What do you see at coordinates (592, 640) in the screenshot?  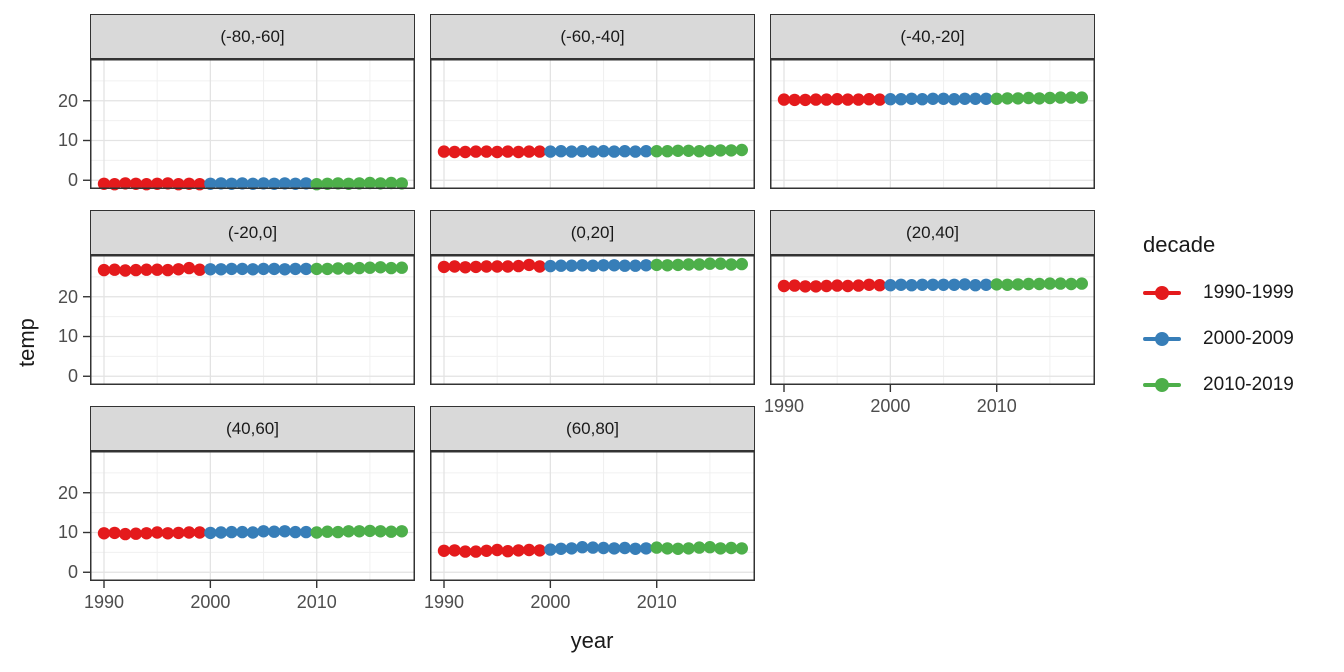 I see `x-axis-title: year` at bounding box center [592, 640].